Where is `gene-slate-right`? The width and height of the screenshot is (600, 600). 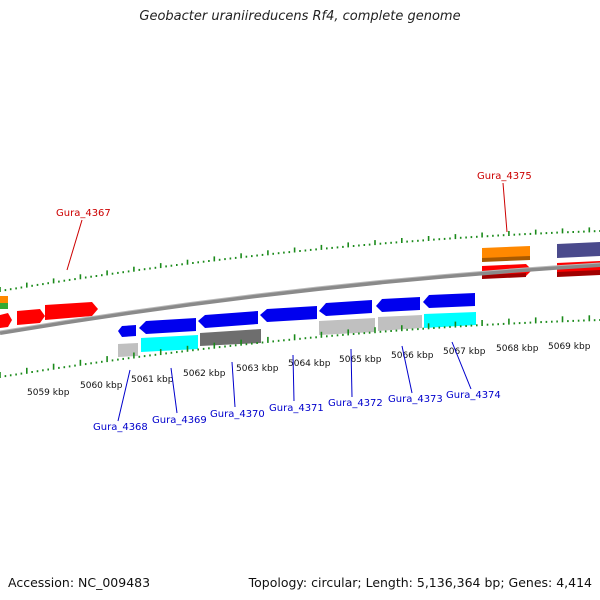
gene-slate-right is located at coordinates (578, 250).